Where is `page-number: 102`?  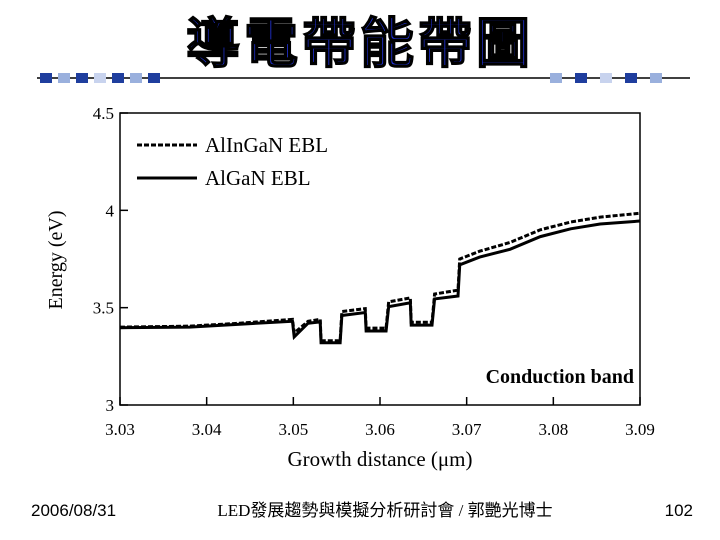
page-number: 102 is located at coordinates (679, 510).